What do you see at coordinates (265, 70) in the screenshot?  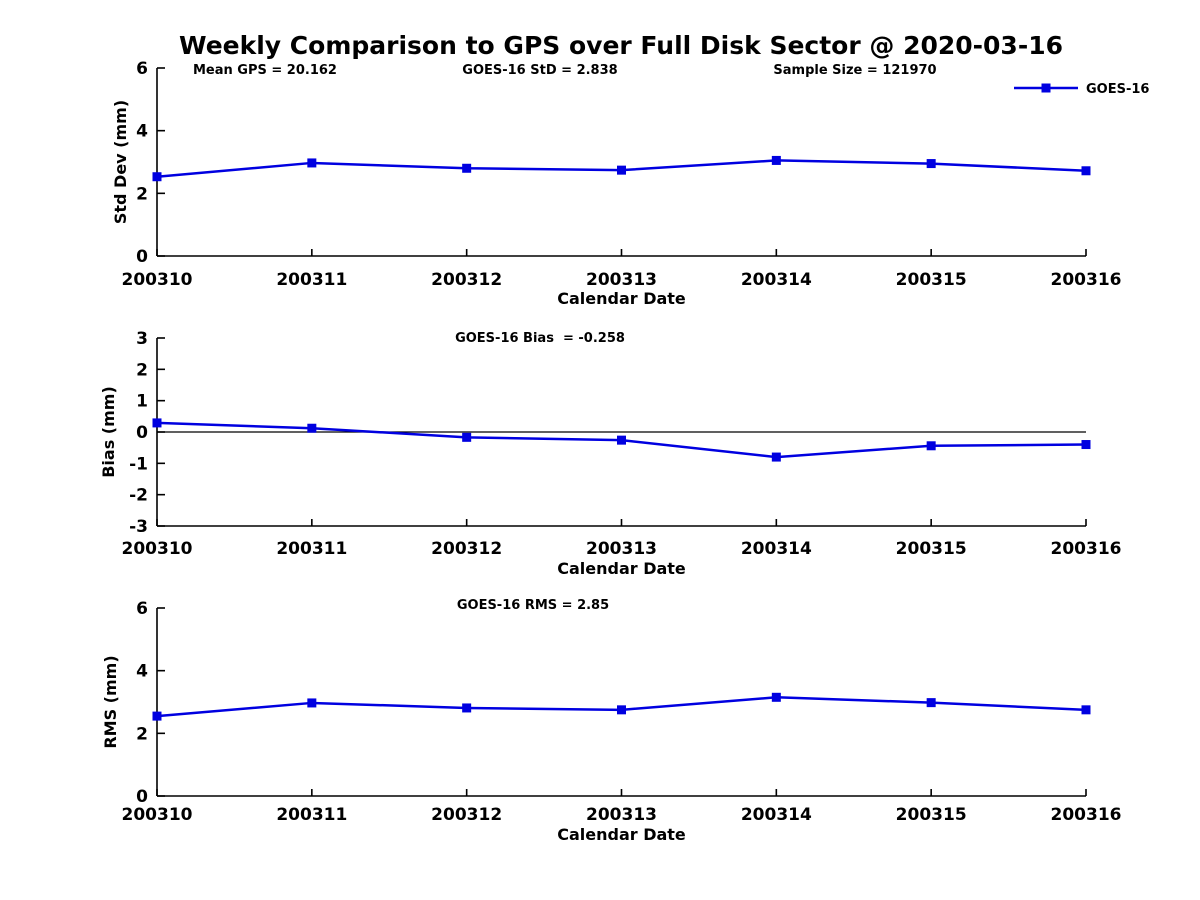 I see `stat-annotation: Mean GPS = 20.162` at bounding box center [265, 70].